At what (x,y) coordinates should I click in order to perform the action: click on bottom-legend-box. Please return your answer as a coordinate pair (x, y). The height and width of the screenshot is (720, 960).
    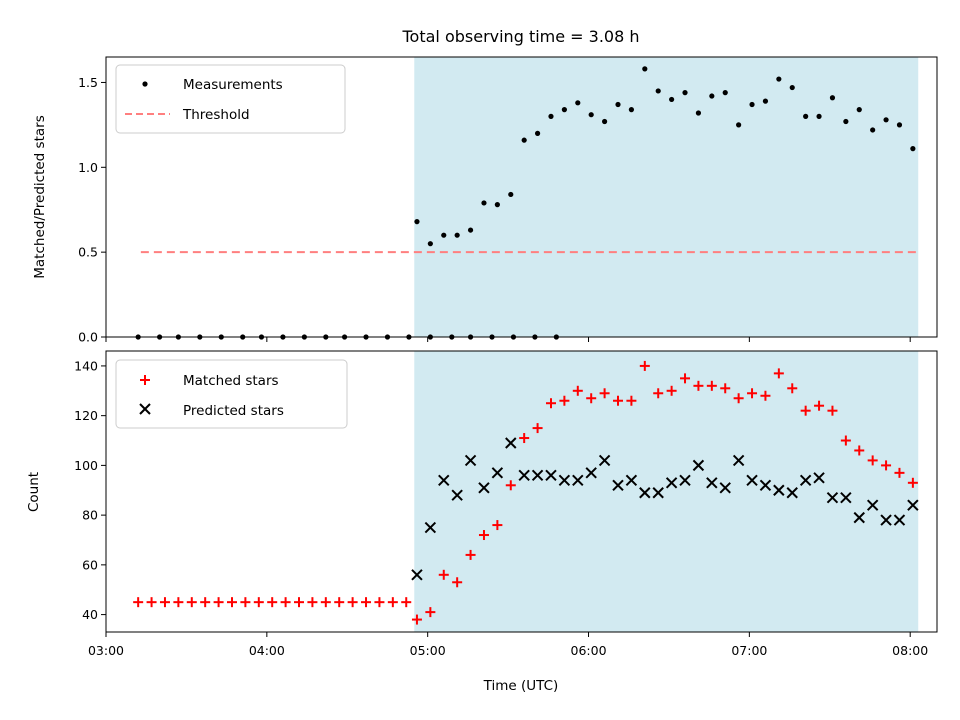
    Looking at the image, I should click on (231, 394).